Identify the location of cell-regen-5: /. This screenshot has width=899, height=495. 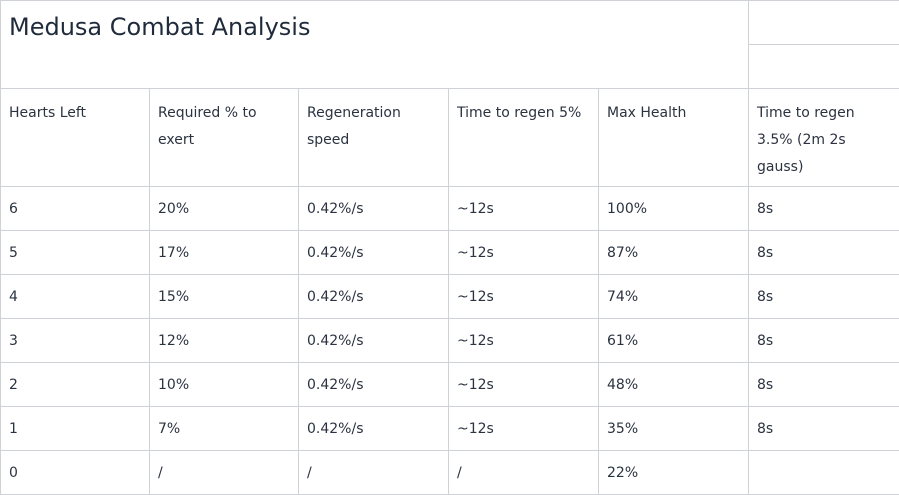
(523, 472).